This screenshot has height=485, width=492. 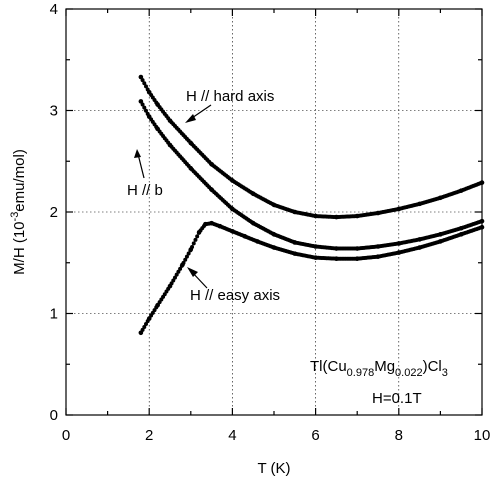 What do you see at coordinates (399, 435) in the screenshot?
I see `x-tick-label: 8` at bounding box center [399, 435].